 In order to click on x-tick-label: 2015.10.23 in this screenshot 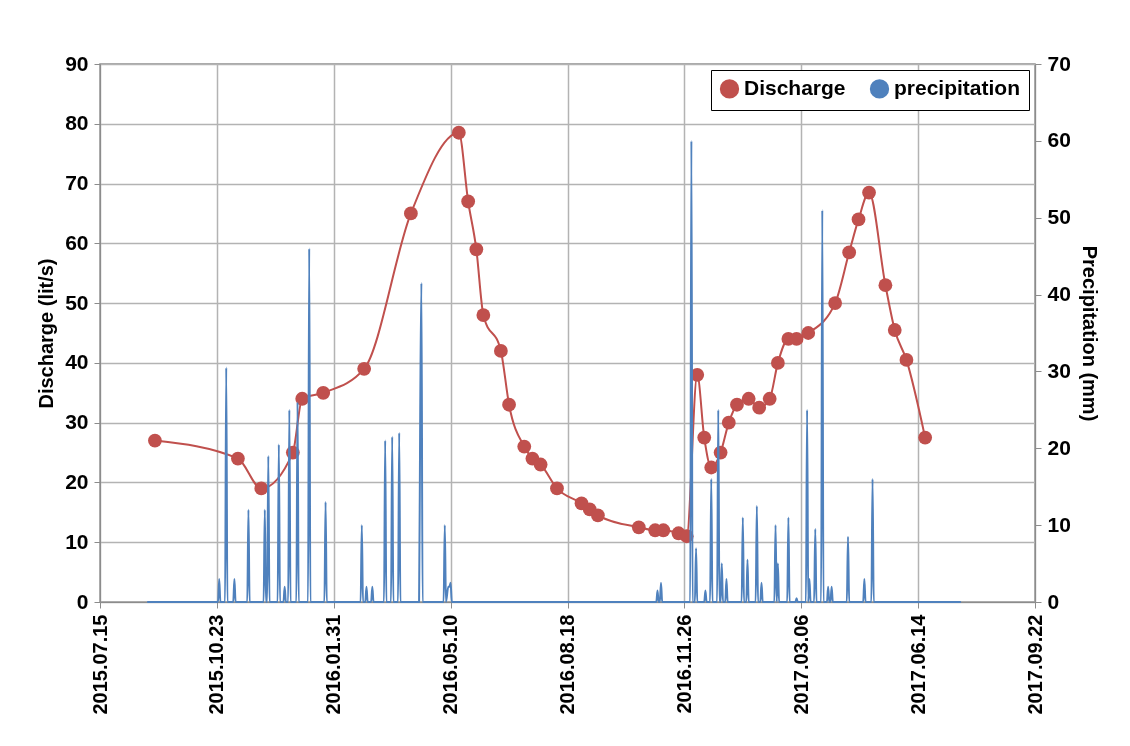, I will do `click(216, 664)`.